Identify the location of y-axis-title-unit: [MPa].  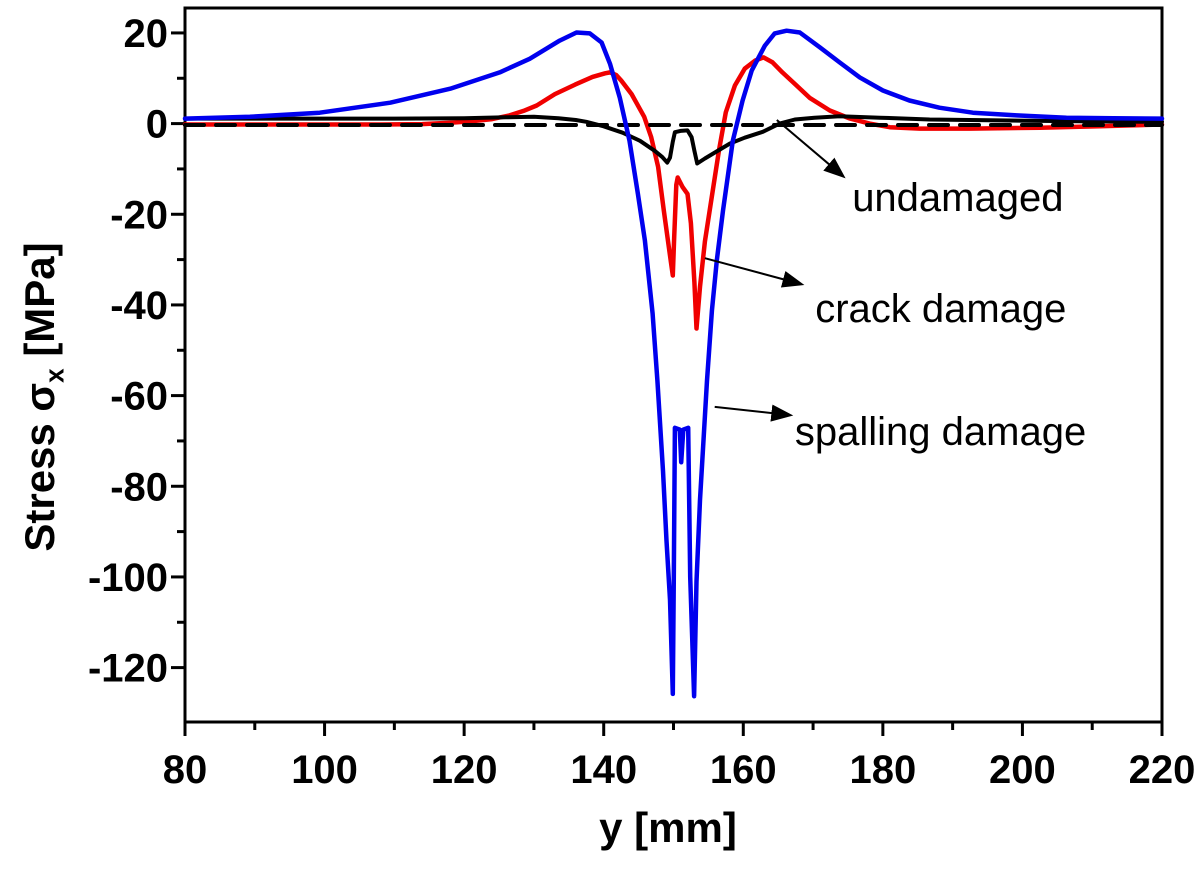
(39, 305).